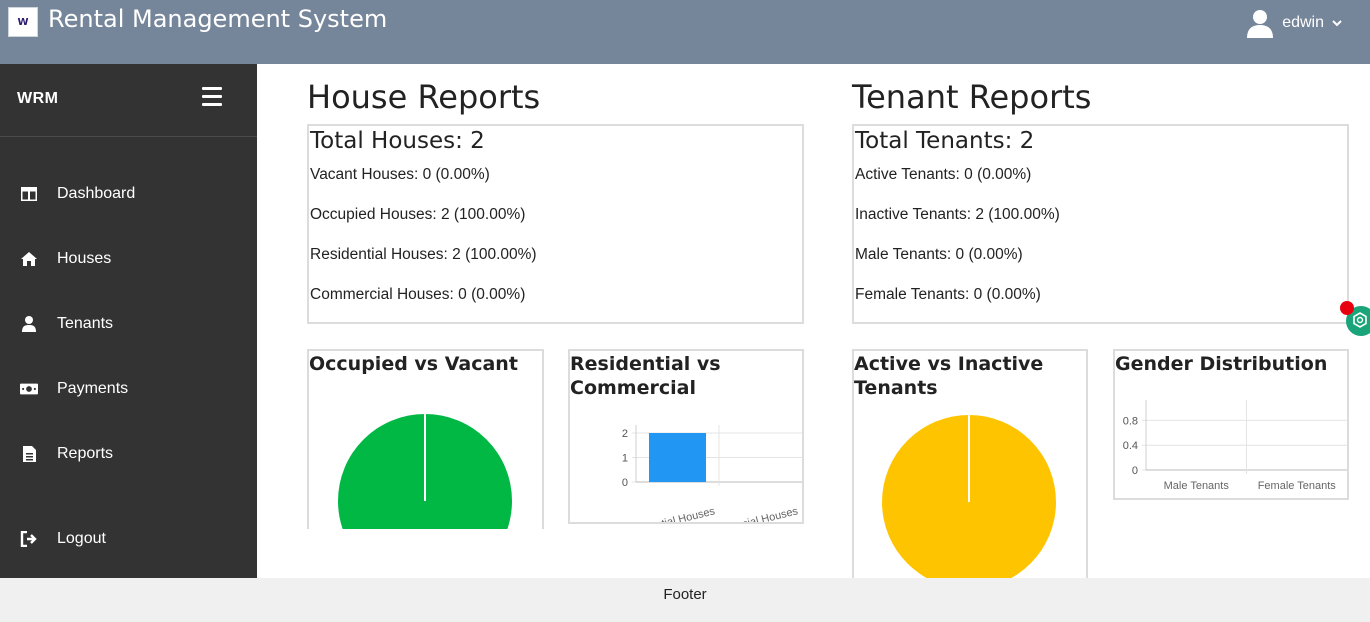 This screenshot has height=622, width=1370. Describe the element at coordinates (625, 434) in the screenshot. I see `y-tick-label: 2` at that location.